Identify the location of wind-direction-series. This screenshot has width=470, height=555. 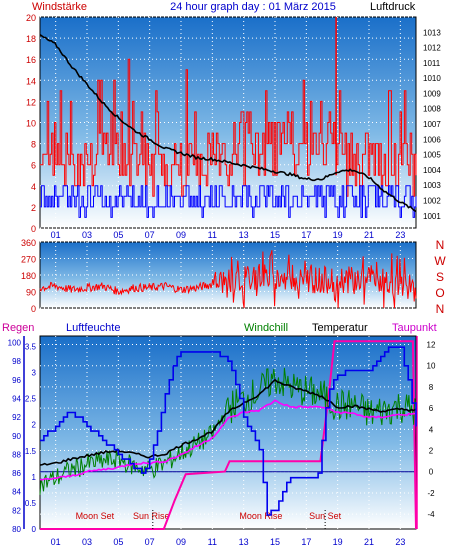
(228, 279).